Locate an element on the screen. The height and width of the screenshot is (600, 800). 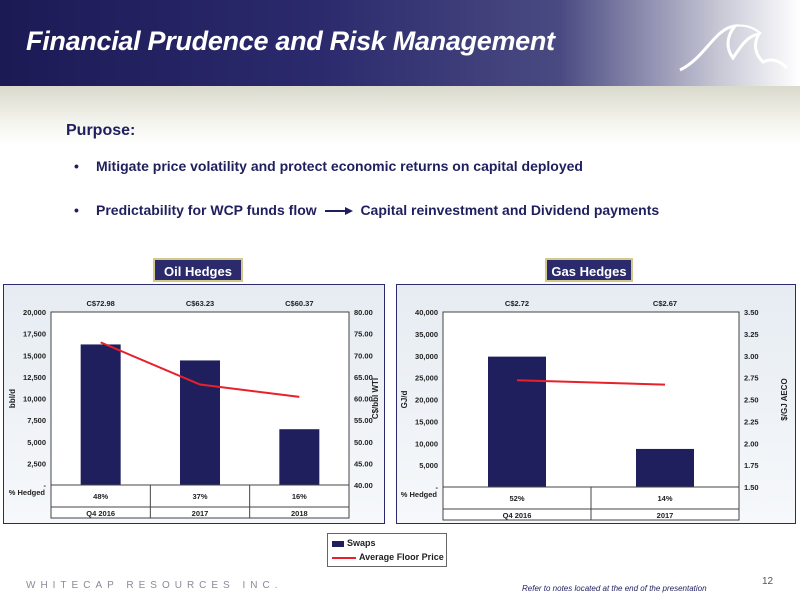
y2-tick-label: 3.00 is located at coordinates (751, 356).